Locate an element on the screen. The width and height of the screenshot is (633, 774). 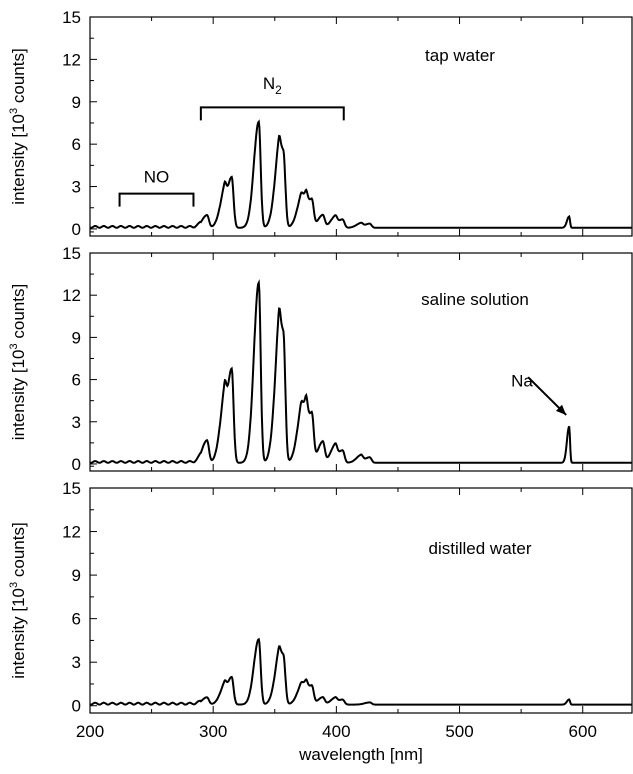
band-label: N2 is located at coordinates (272, 85).